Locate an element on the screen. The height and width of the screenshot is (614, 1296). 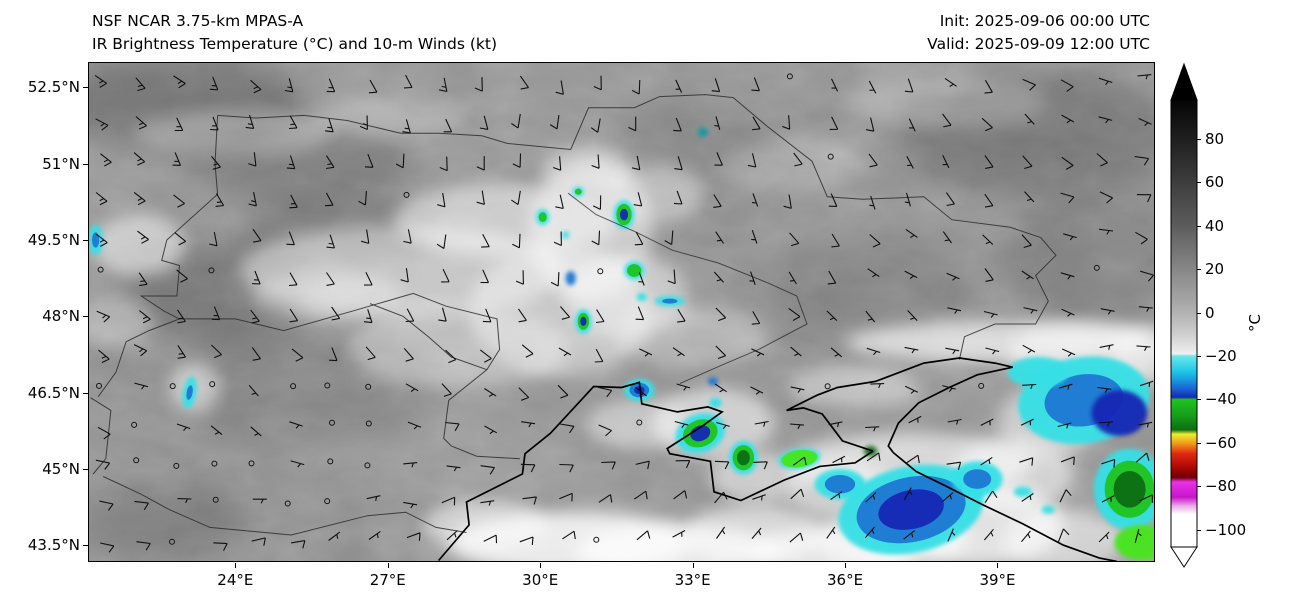
colorbar-extend-max is located at coordinates (1184, 81).